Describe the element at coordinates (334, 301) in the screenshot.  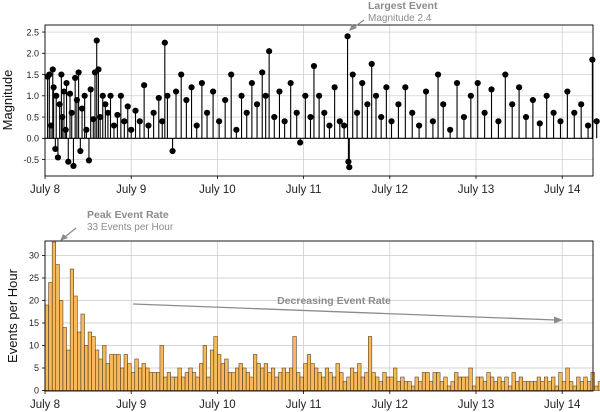
I see `decreasing-rate-label: Decreasing Event Rate` at that location.